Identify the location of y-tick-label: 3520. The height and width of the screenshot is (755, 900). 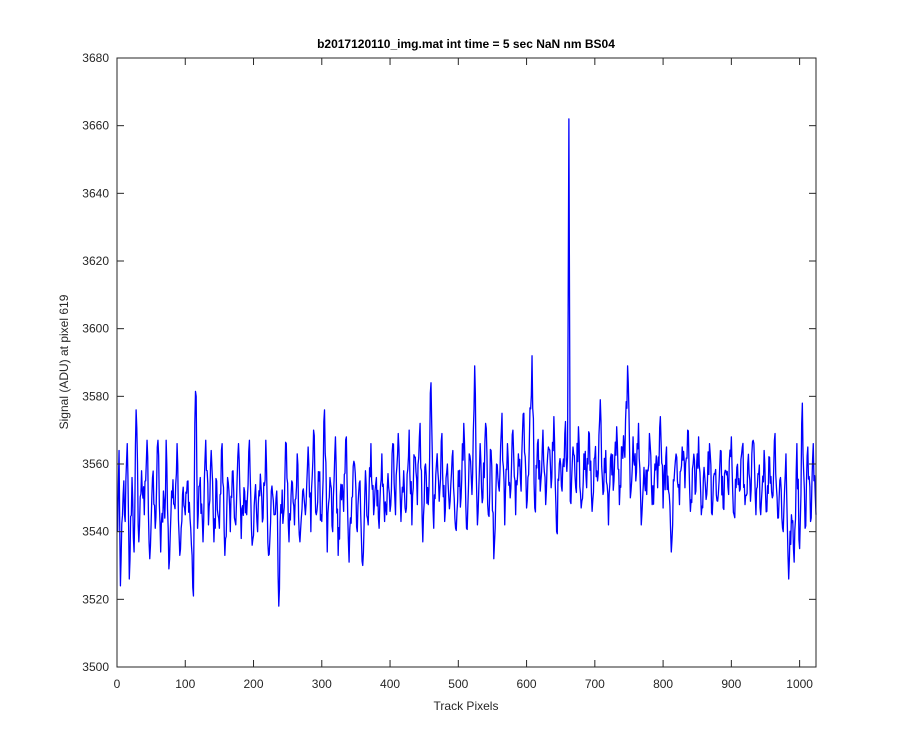
(95, 599).